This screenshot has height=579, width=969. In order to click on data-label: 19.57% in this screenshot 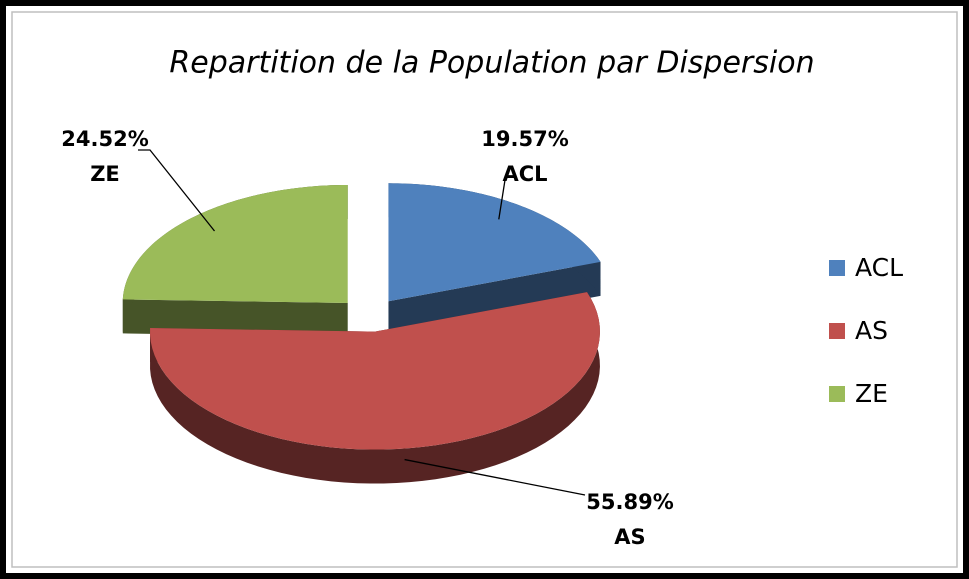, I will do `click(524, 139)`.